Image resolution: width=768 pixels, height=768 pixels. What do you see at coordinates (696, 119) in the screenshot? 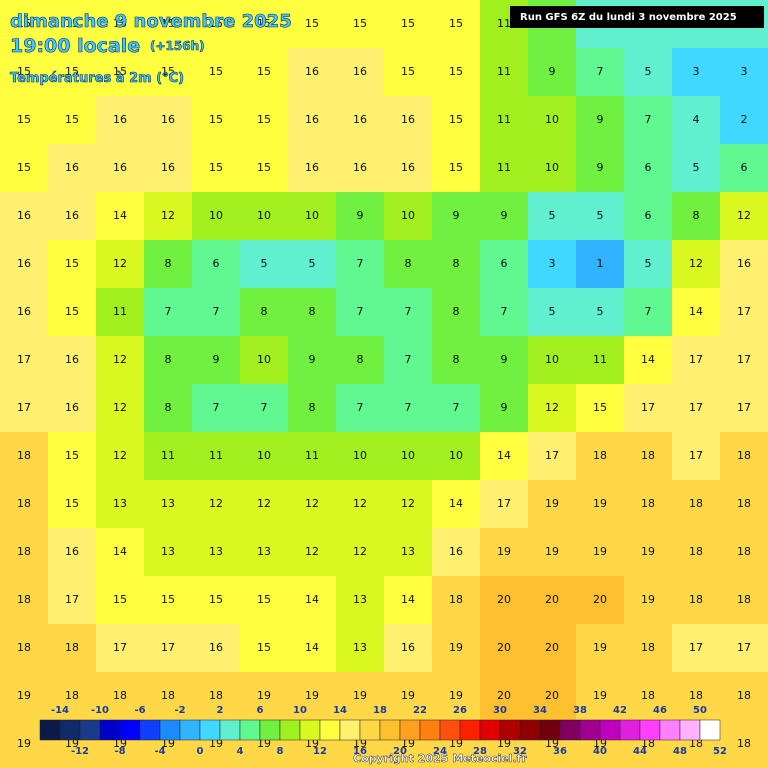
I see `temp-value: 4` at bounding box center [696, 119].